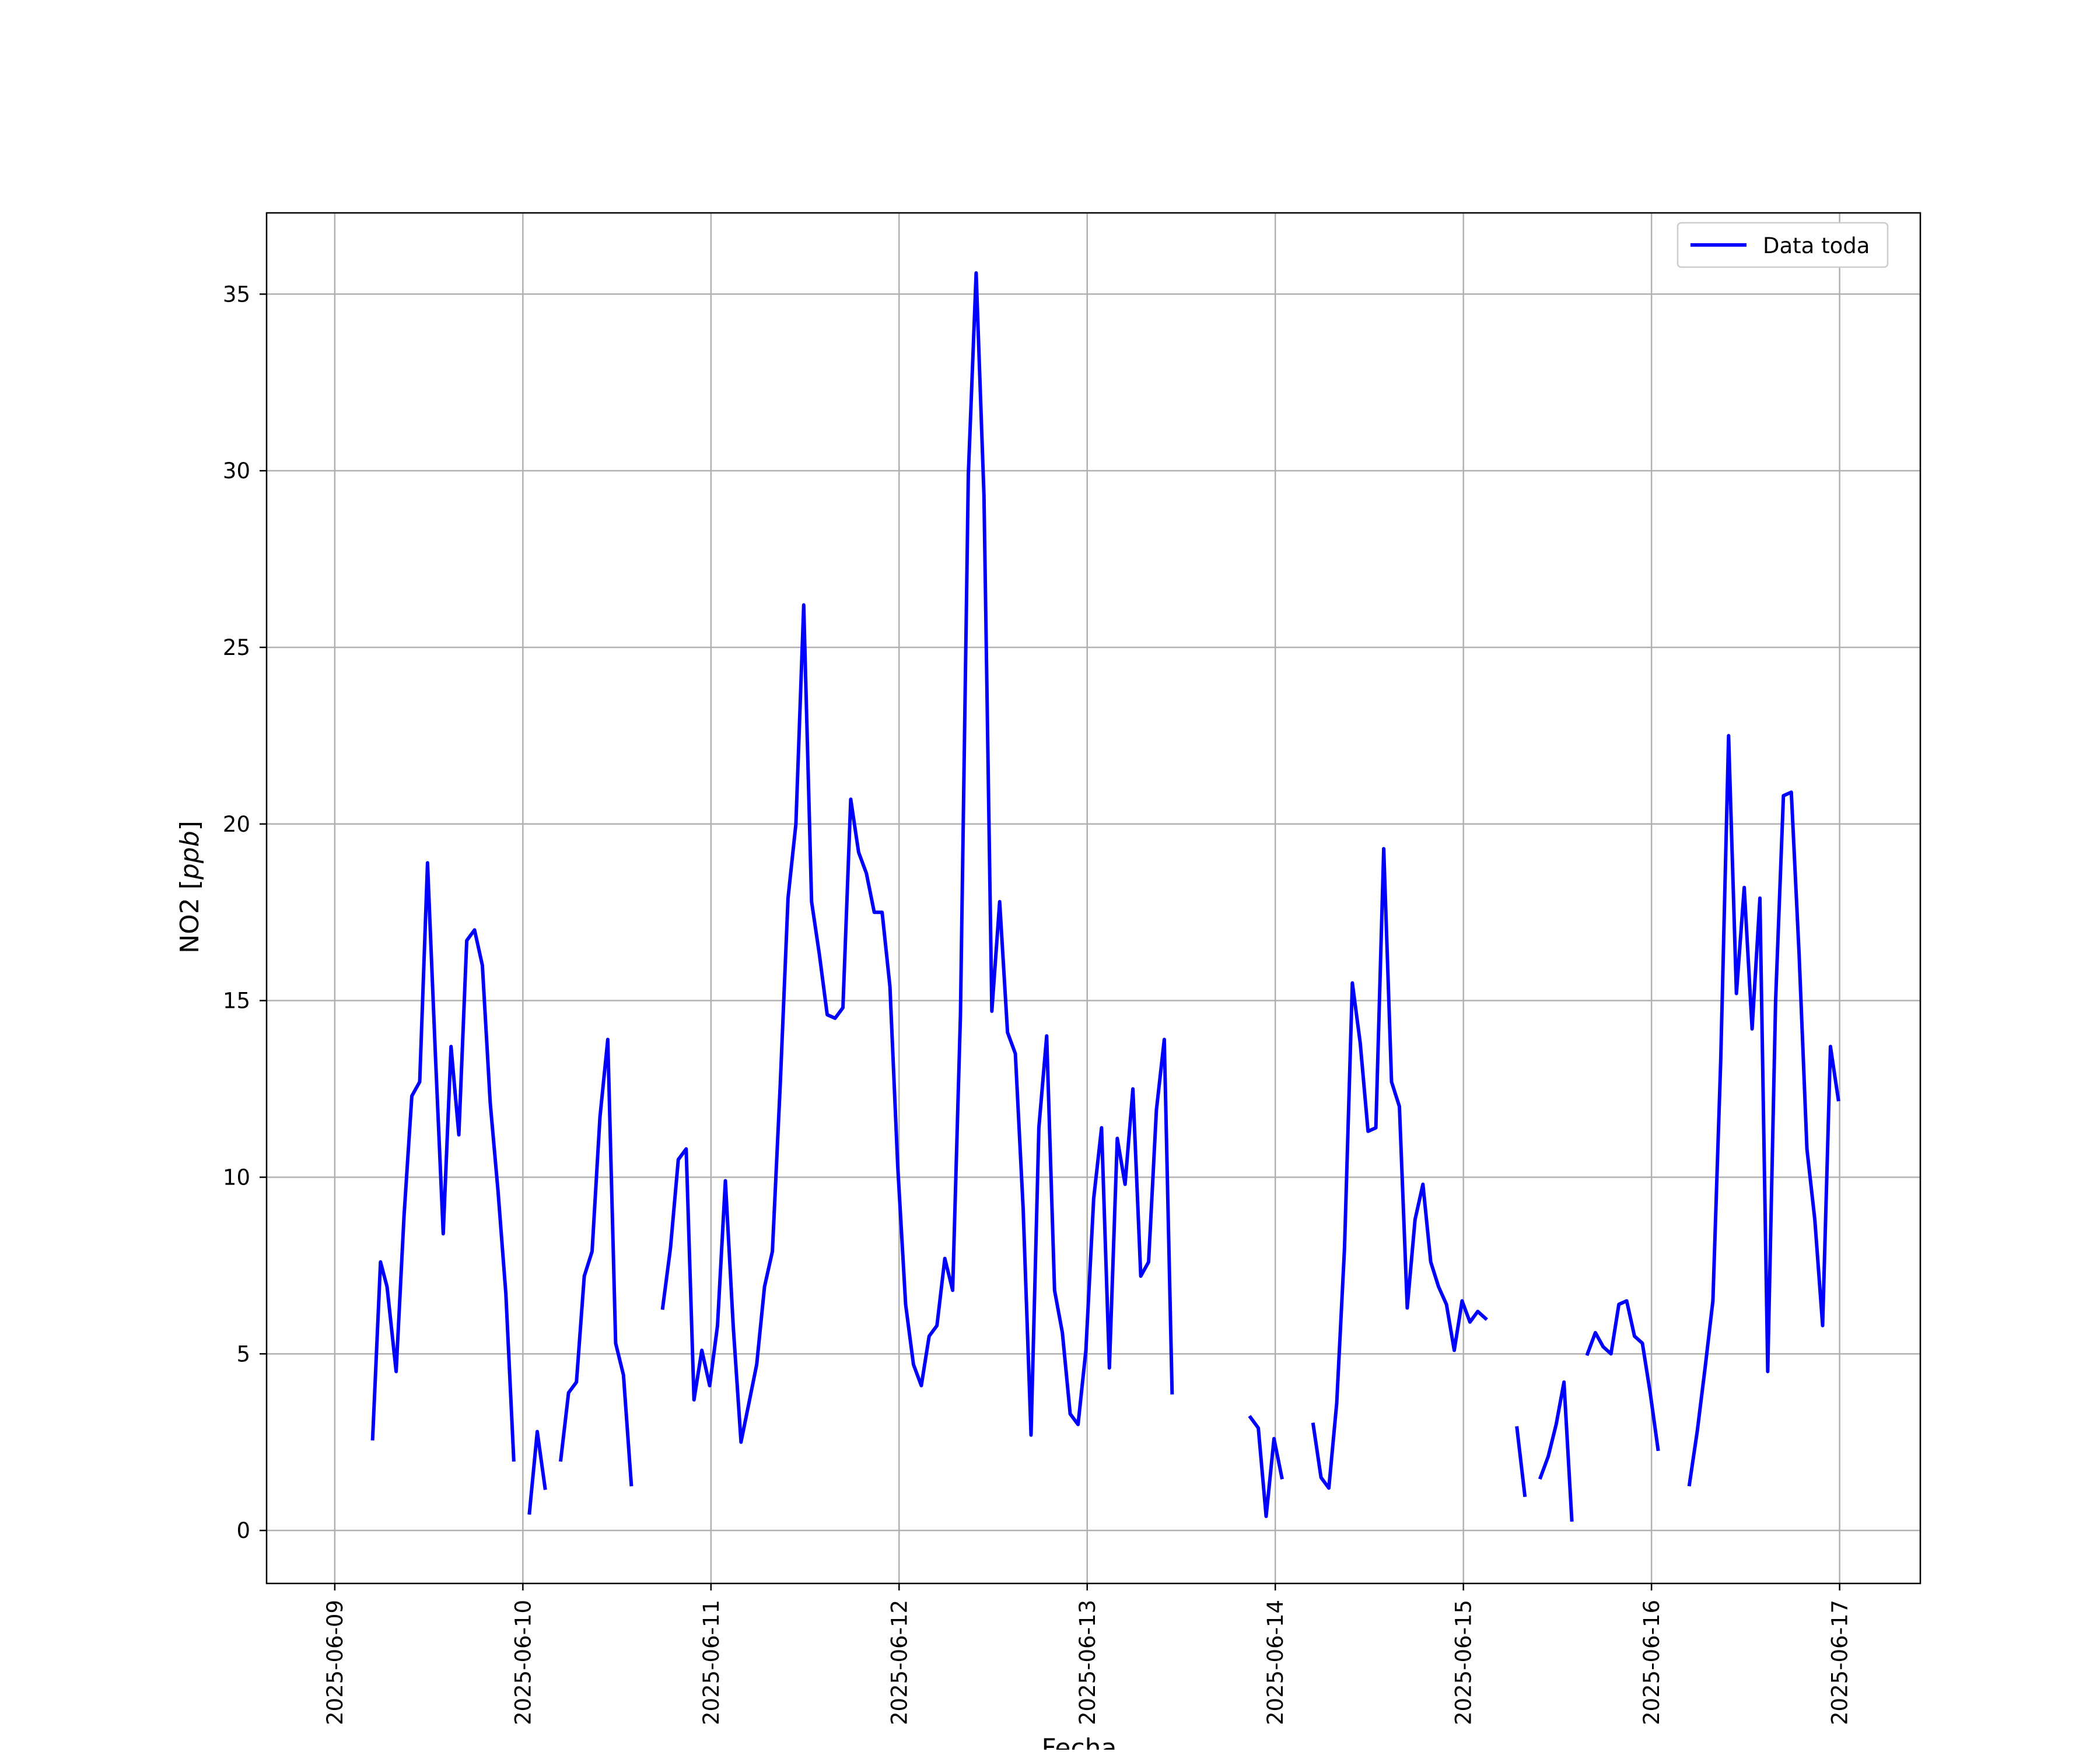  Describe the element at coordinates (1817, 245) in the screenshot. I see `legend-label: Data toda` at that location.